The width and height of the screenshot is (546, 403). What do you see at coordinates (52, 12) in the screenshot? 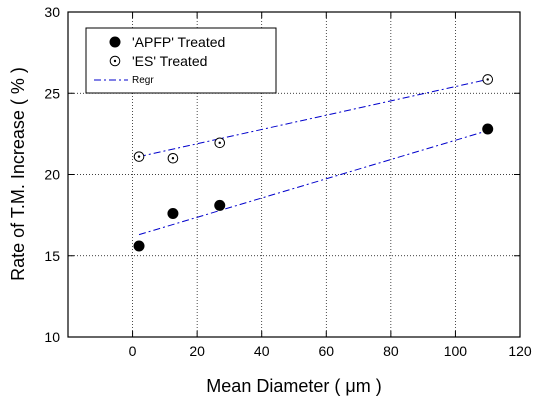
I see `y-tick-label: 30` at bounding box center [52, 12].